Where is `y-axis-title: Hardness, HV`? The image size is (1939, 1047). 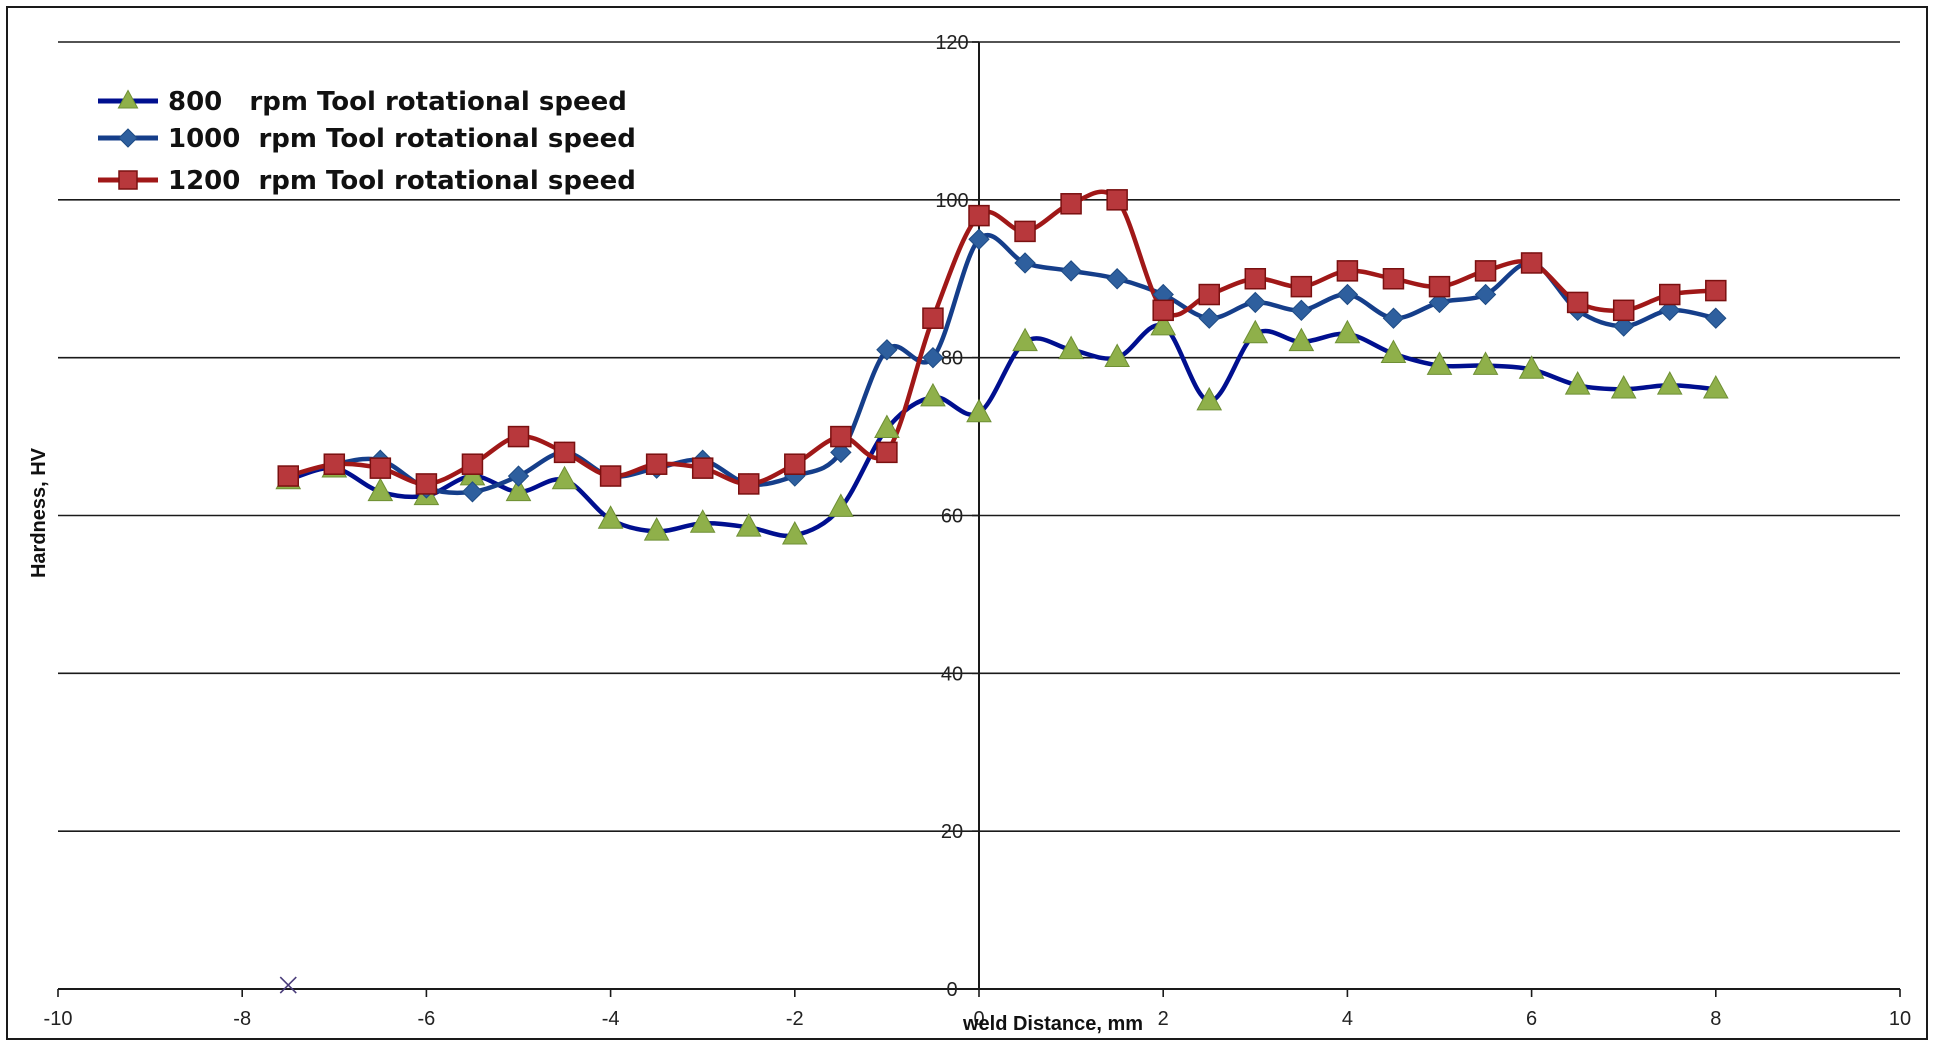 y-axis-title: Hardness, HV is located at coordinates (39, 512).